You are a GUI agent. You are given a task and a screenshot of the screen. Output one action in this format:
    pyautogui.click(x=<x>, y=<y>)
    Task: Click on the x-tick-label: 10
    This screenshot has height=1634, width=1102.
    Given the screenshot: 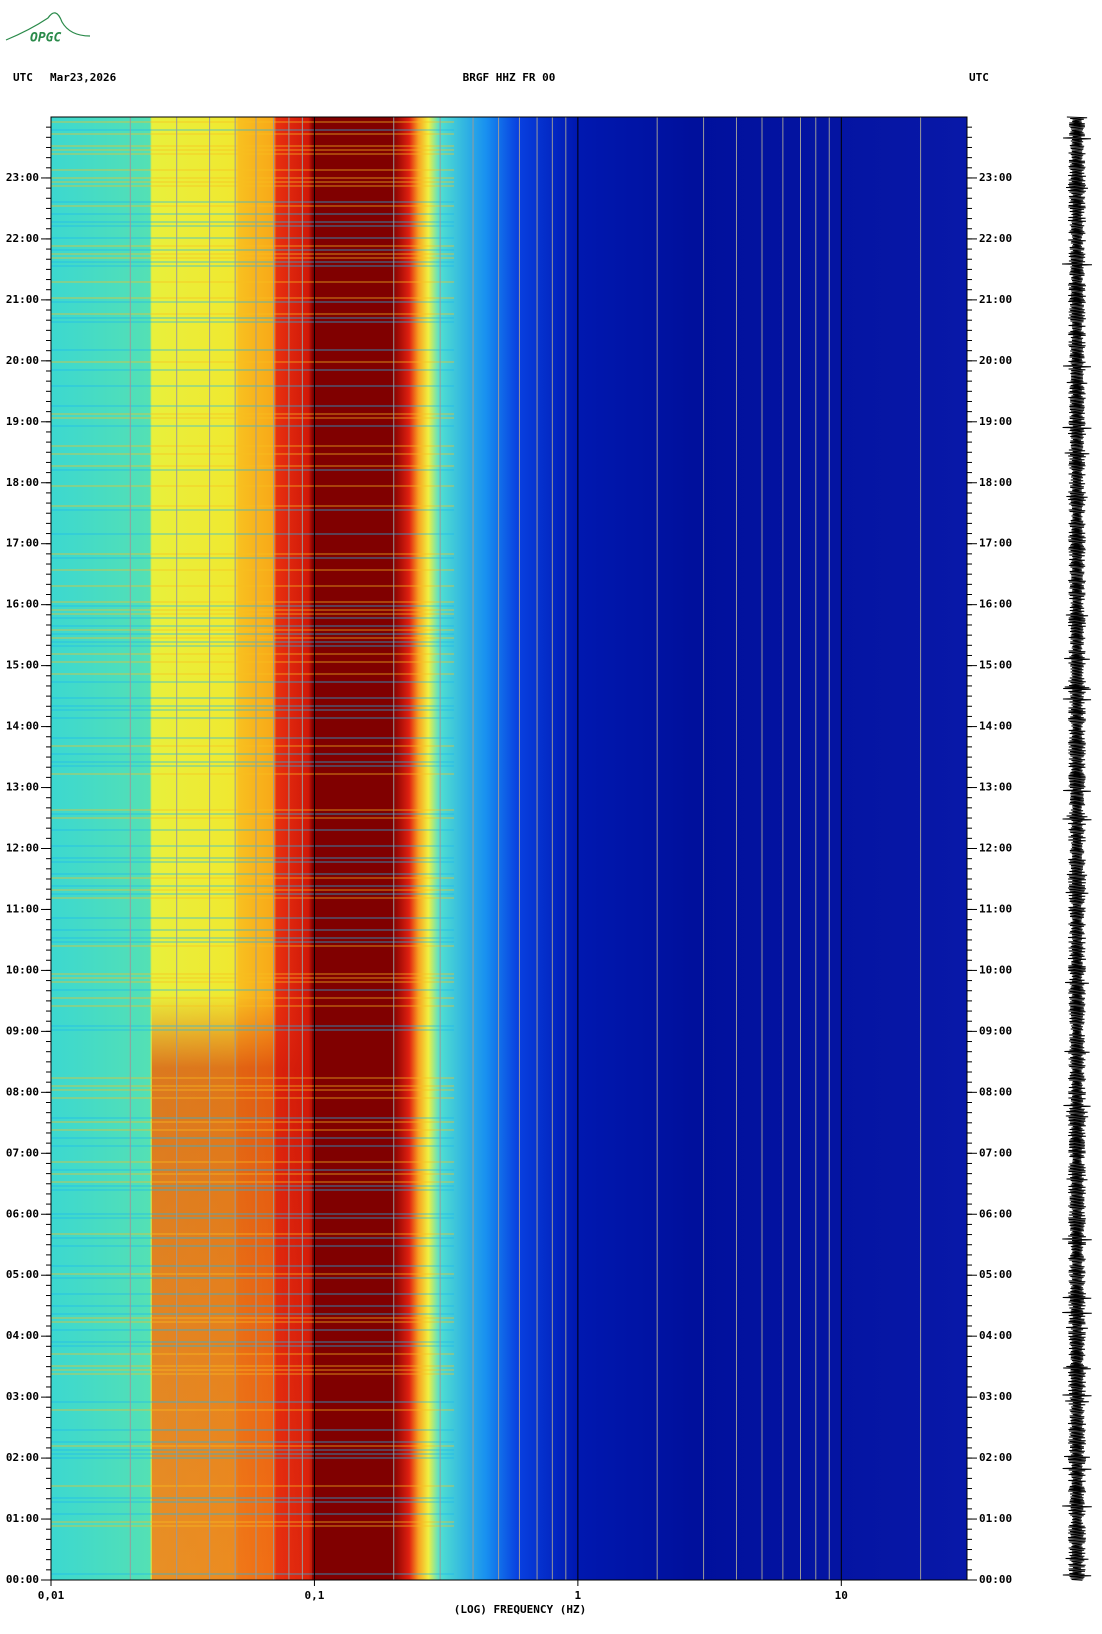 What is the action you would take?
    pyautogui.click(x=841, y=1595)
    